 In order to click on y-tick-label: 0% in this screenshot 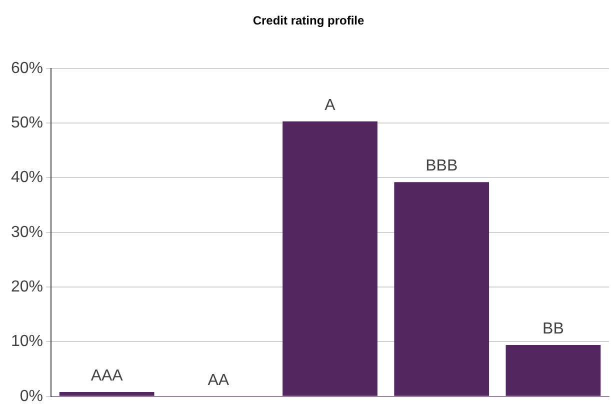, I will do `click(32, 396)`.